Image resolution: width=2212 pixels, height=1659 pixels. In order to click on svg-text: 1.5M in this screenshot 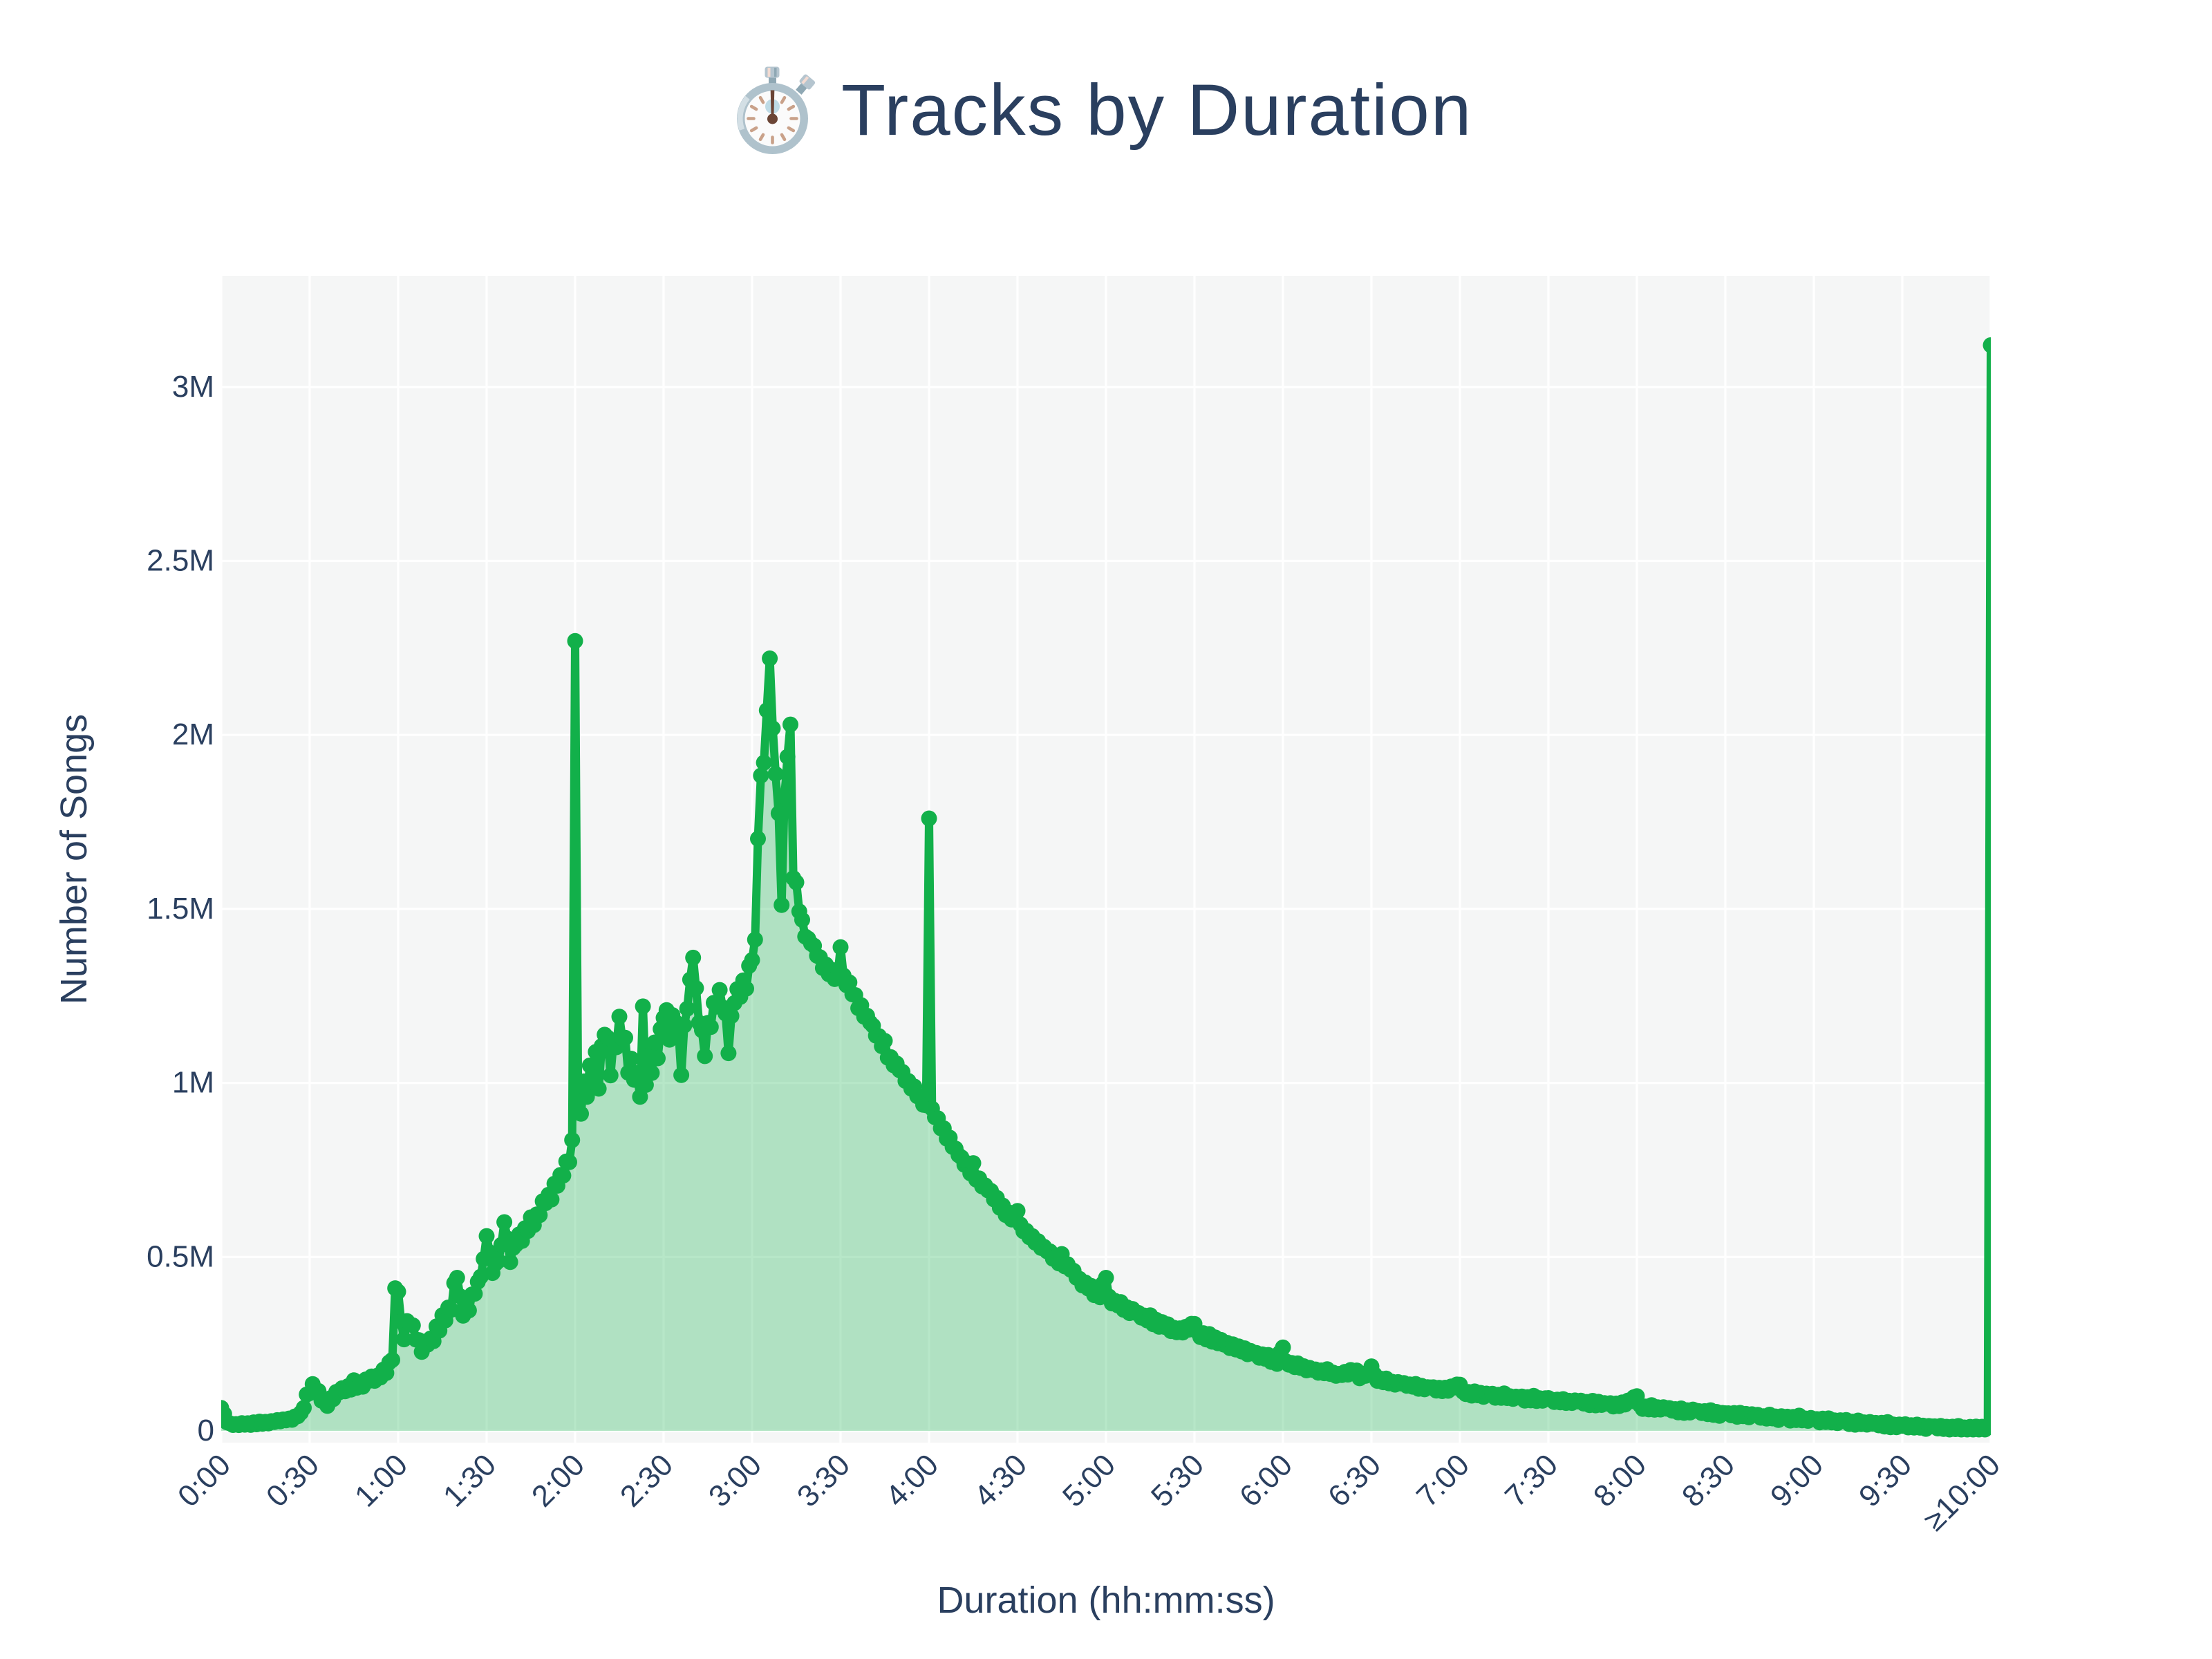, I will do `click(180, 909)`.